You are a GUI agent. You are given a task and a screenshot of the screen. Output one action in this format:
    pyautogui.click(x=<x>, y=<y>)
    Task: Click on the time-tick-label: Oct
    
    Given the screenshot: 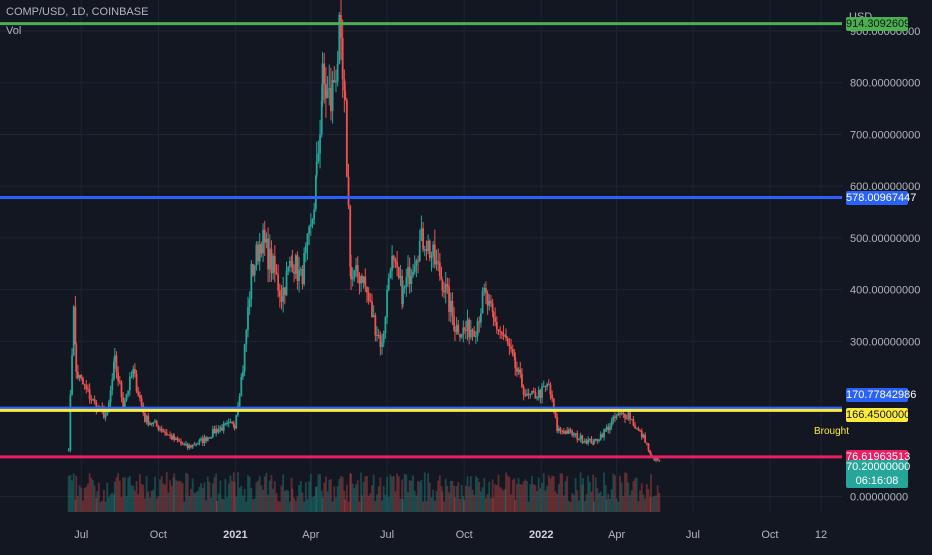 What is the action you would take?
    pyautogui.click(x=158, y=535)
    